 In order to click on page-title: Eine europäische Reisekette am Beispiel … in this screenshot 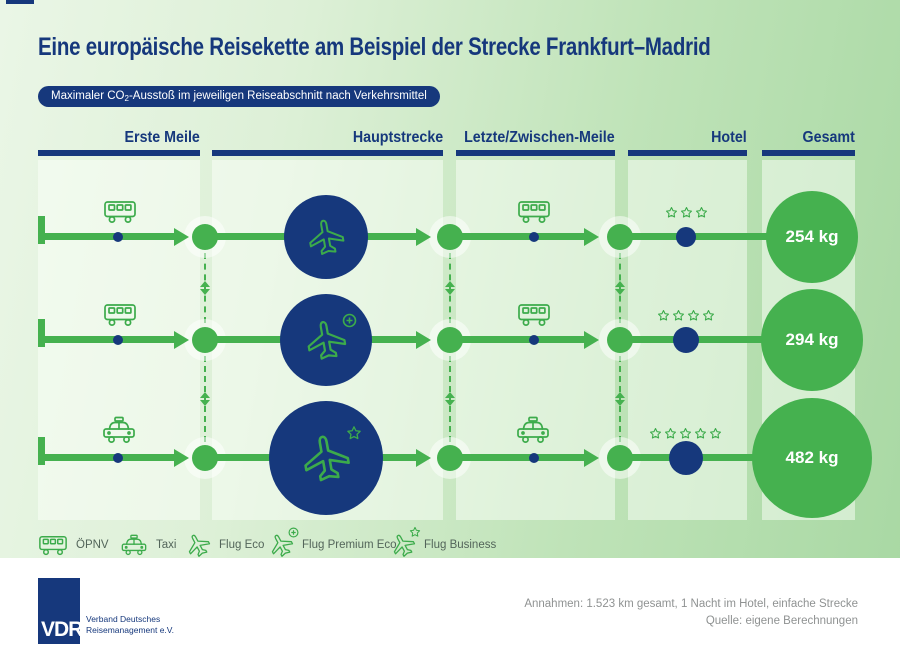, I will do `click(374, 47)`.